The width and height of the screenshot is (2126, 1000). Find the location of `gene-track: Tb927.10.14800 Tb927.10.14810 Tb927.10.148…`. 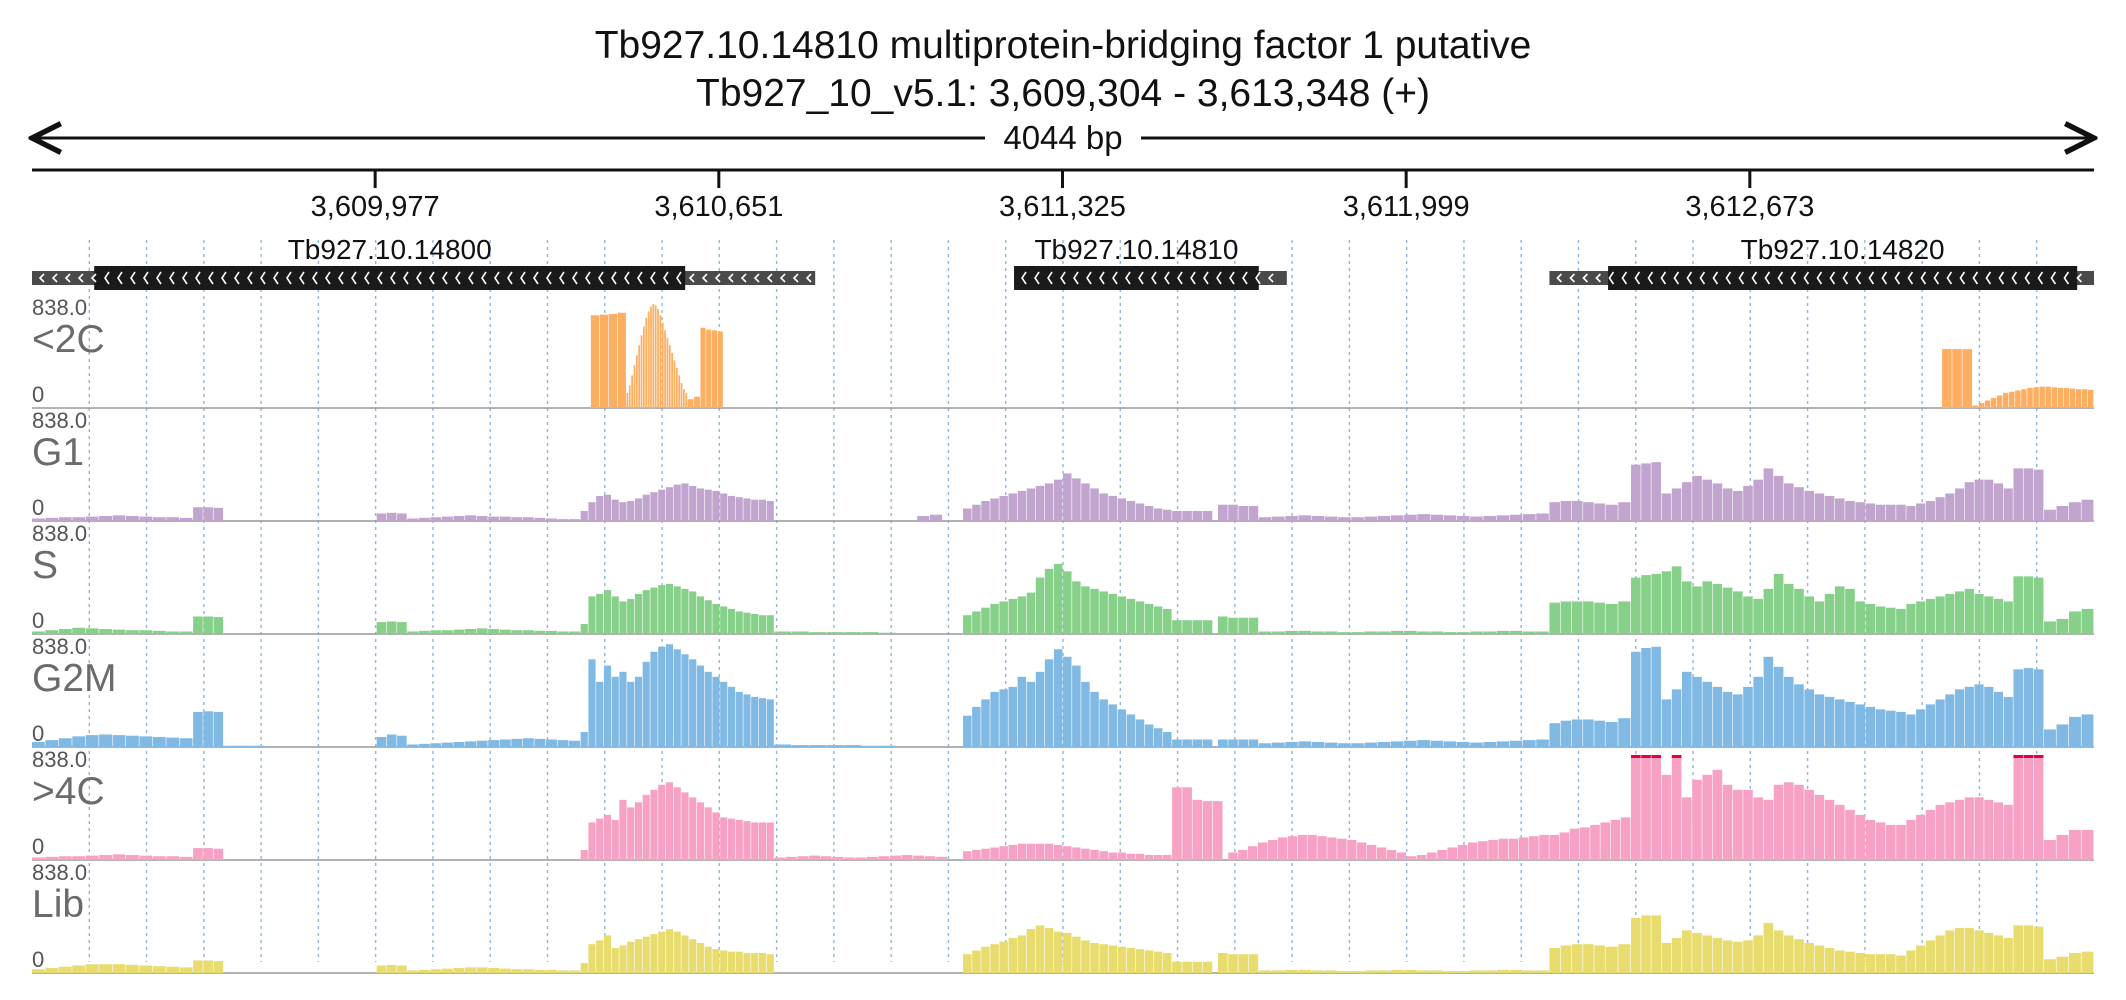

gene-track: Tb927.10.14800 Tb927.10.14810 Tb927.10.148… is located at coordinates (1063, 262).